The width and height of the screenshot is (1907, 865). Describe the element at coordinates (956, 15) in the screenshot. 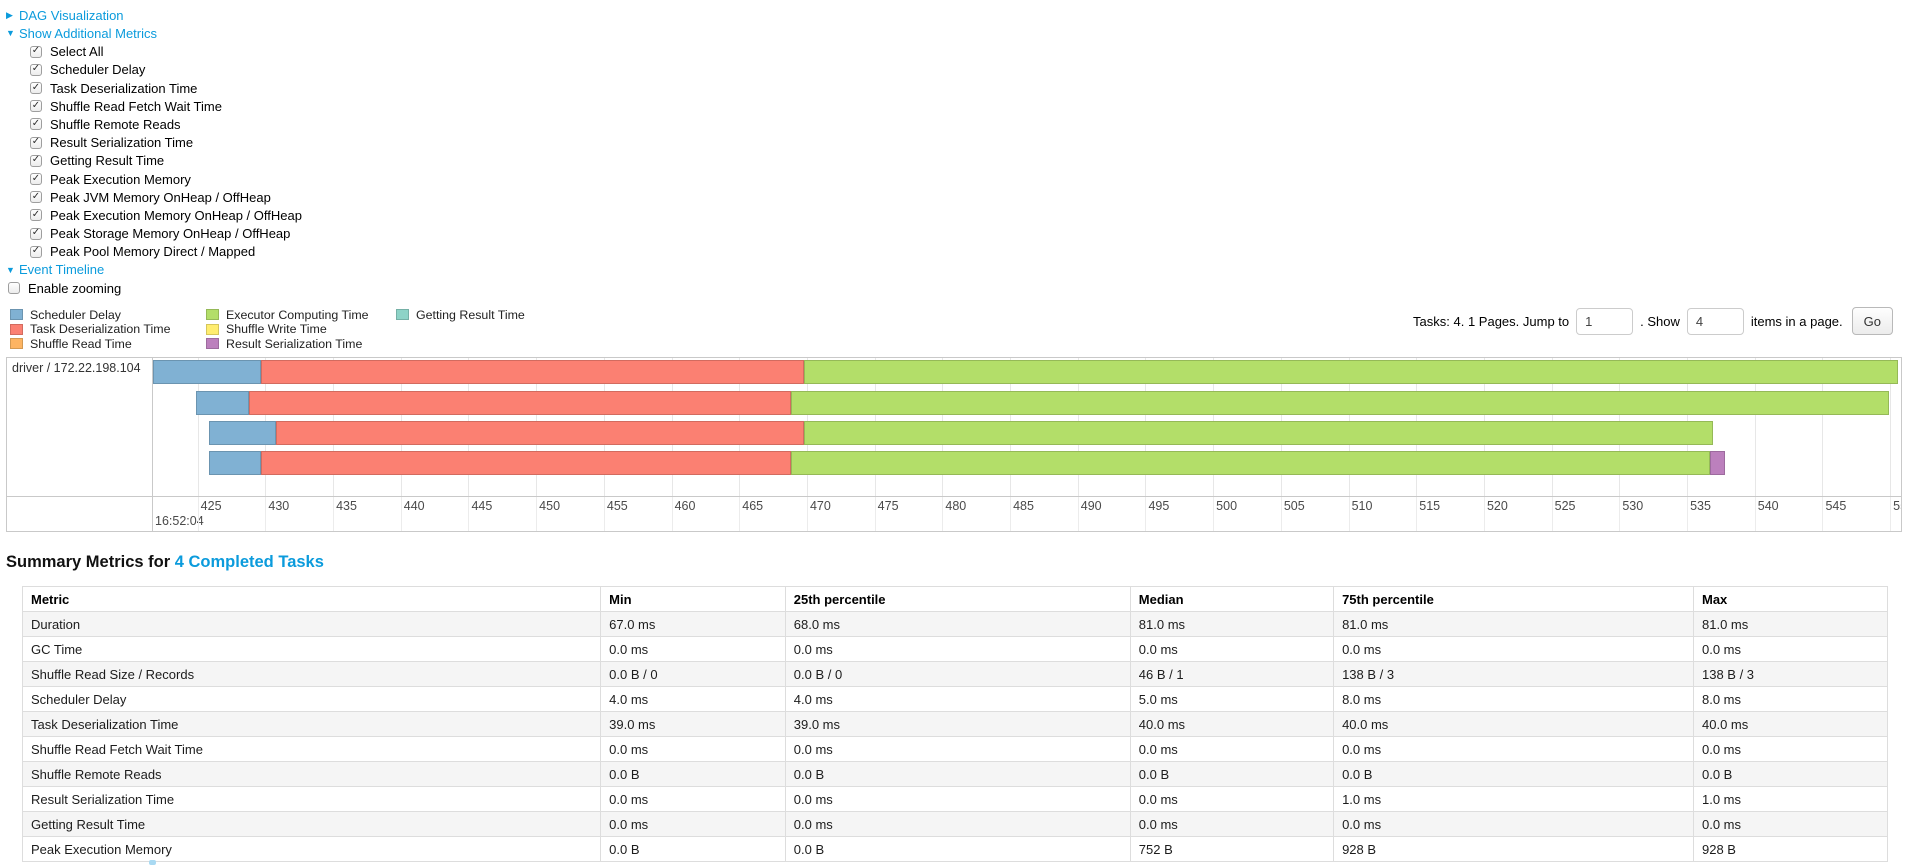

I see `dag-visualization-toggle: ▶ DAG Visualization` at that location.